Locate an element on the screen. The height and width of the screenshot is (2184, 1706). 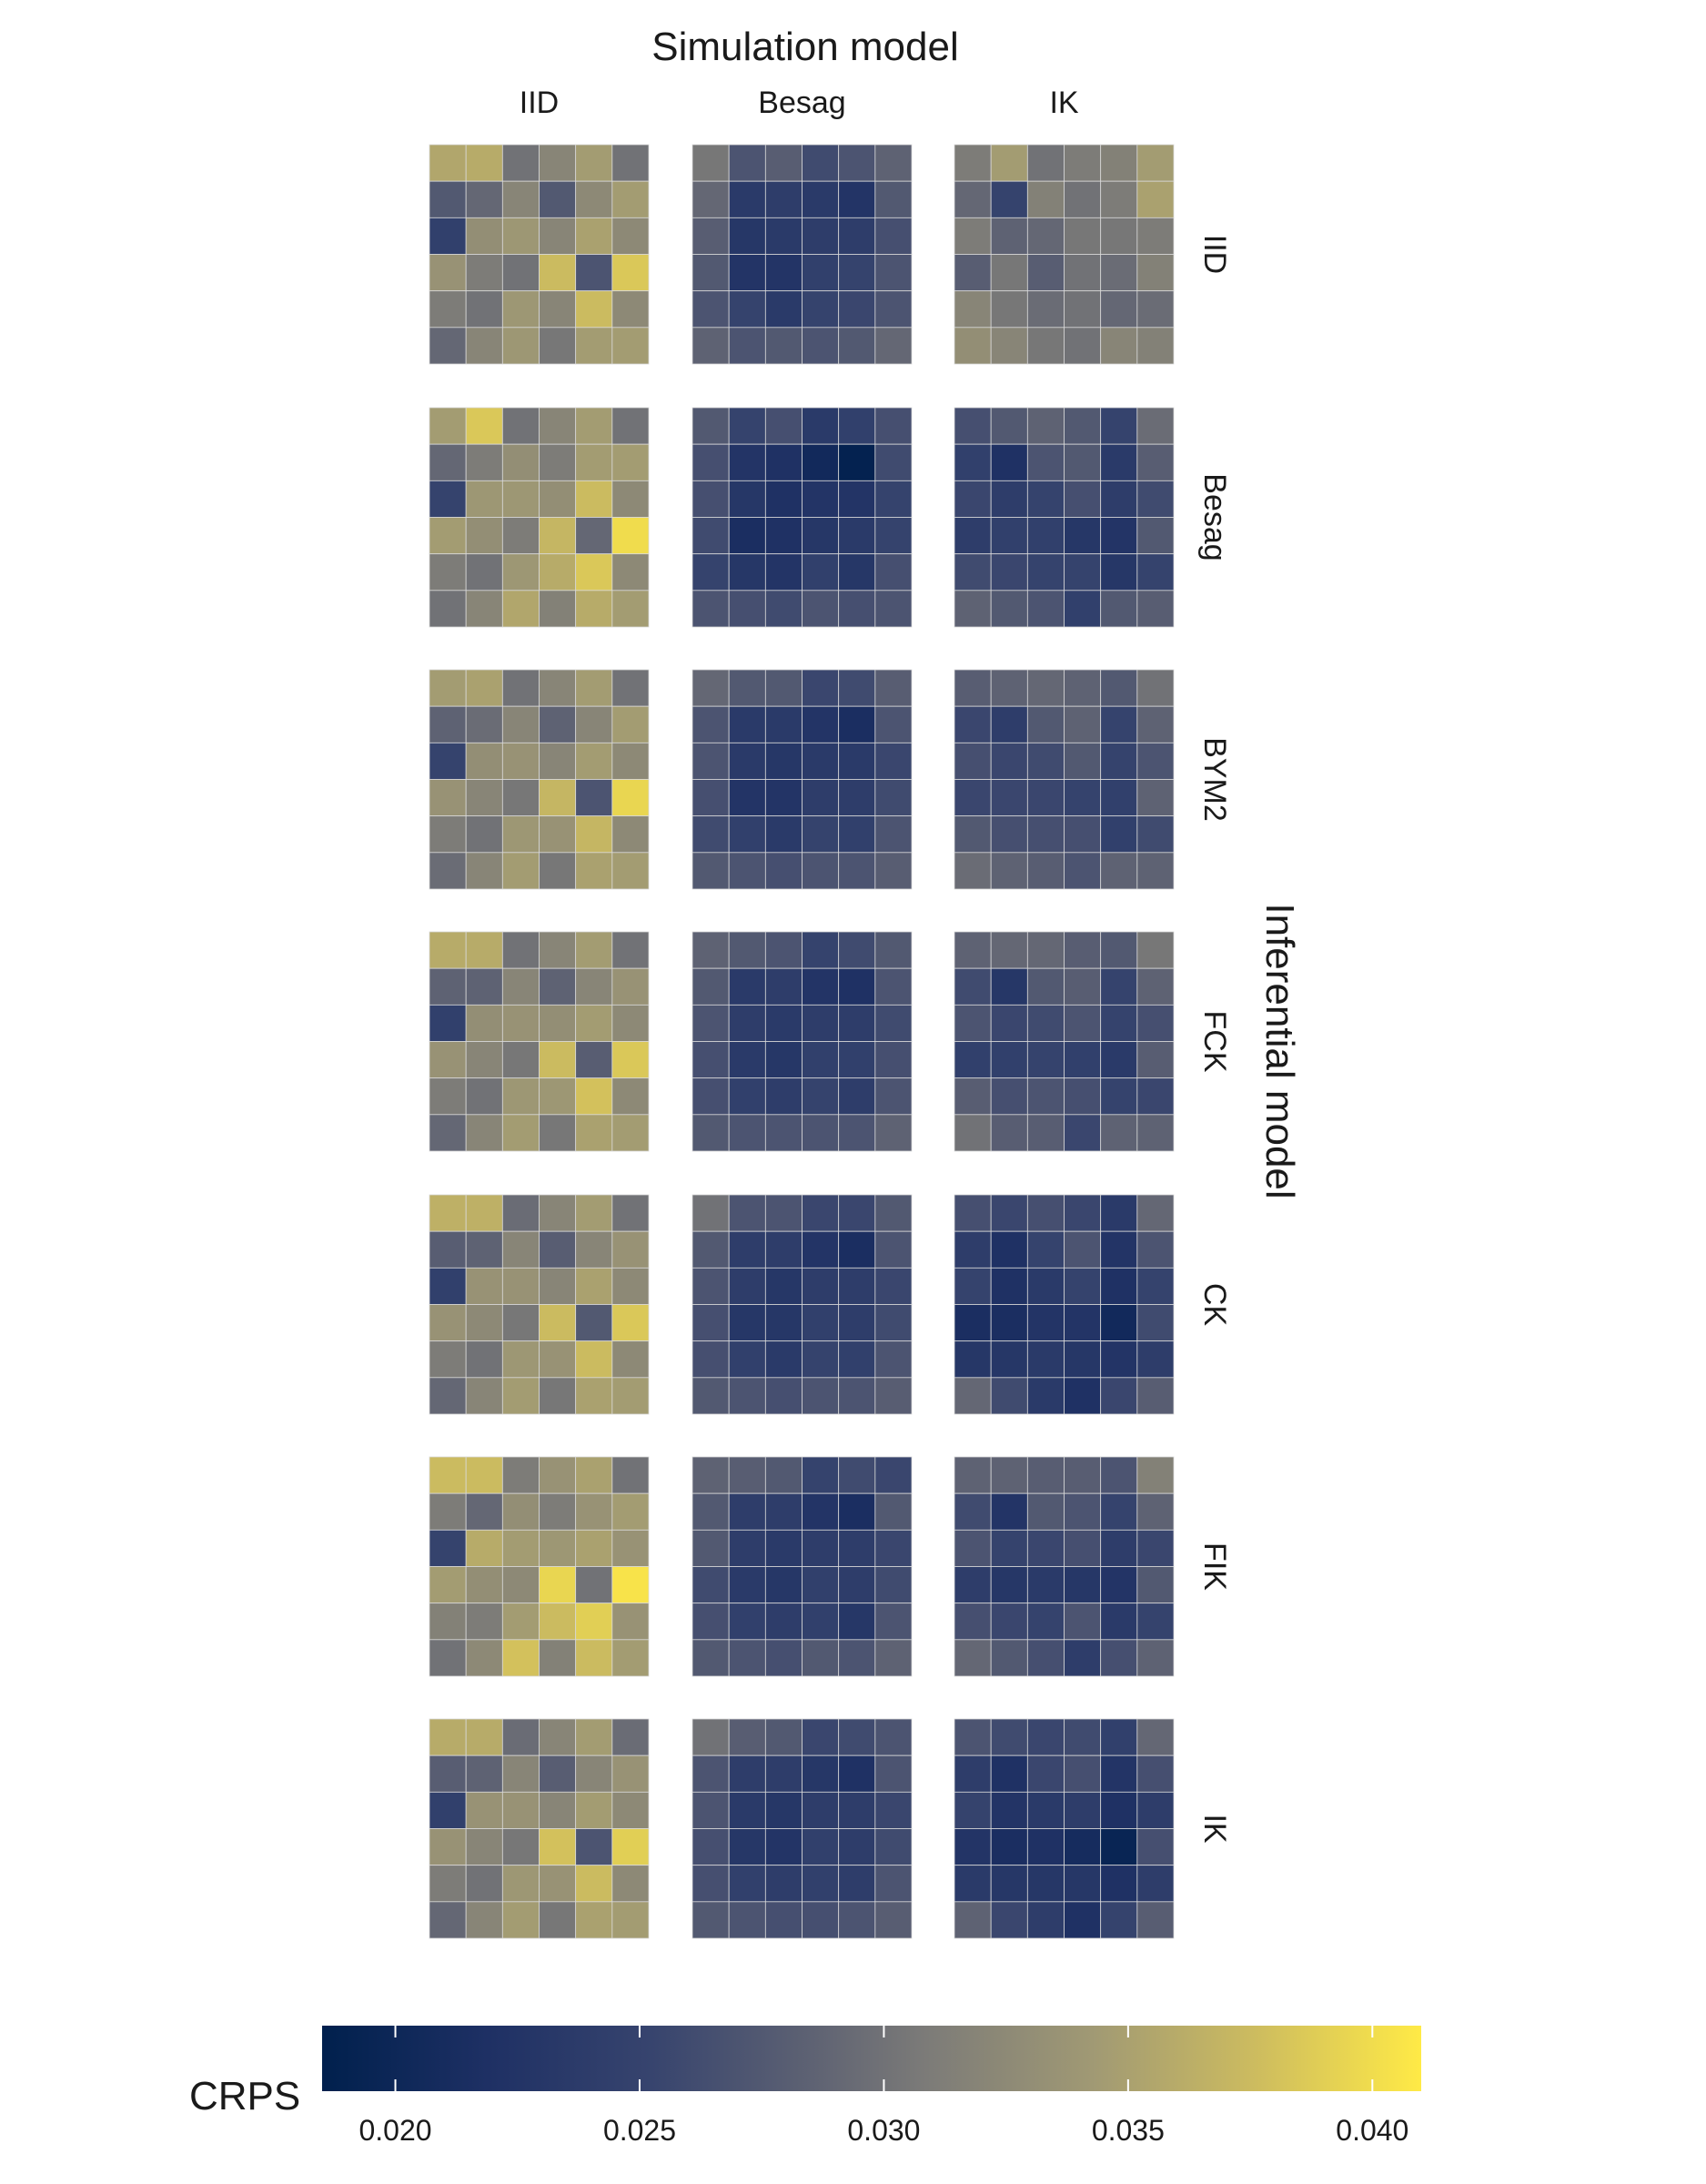
panel-ik-besag is located at coordinates (802, 1829).